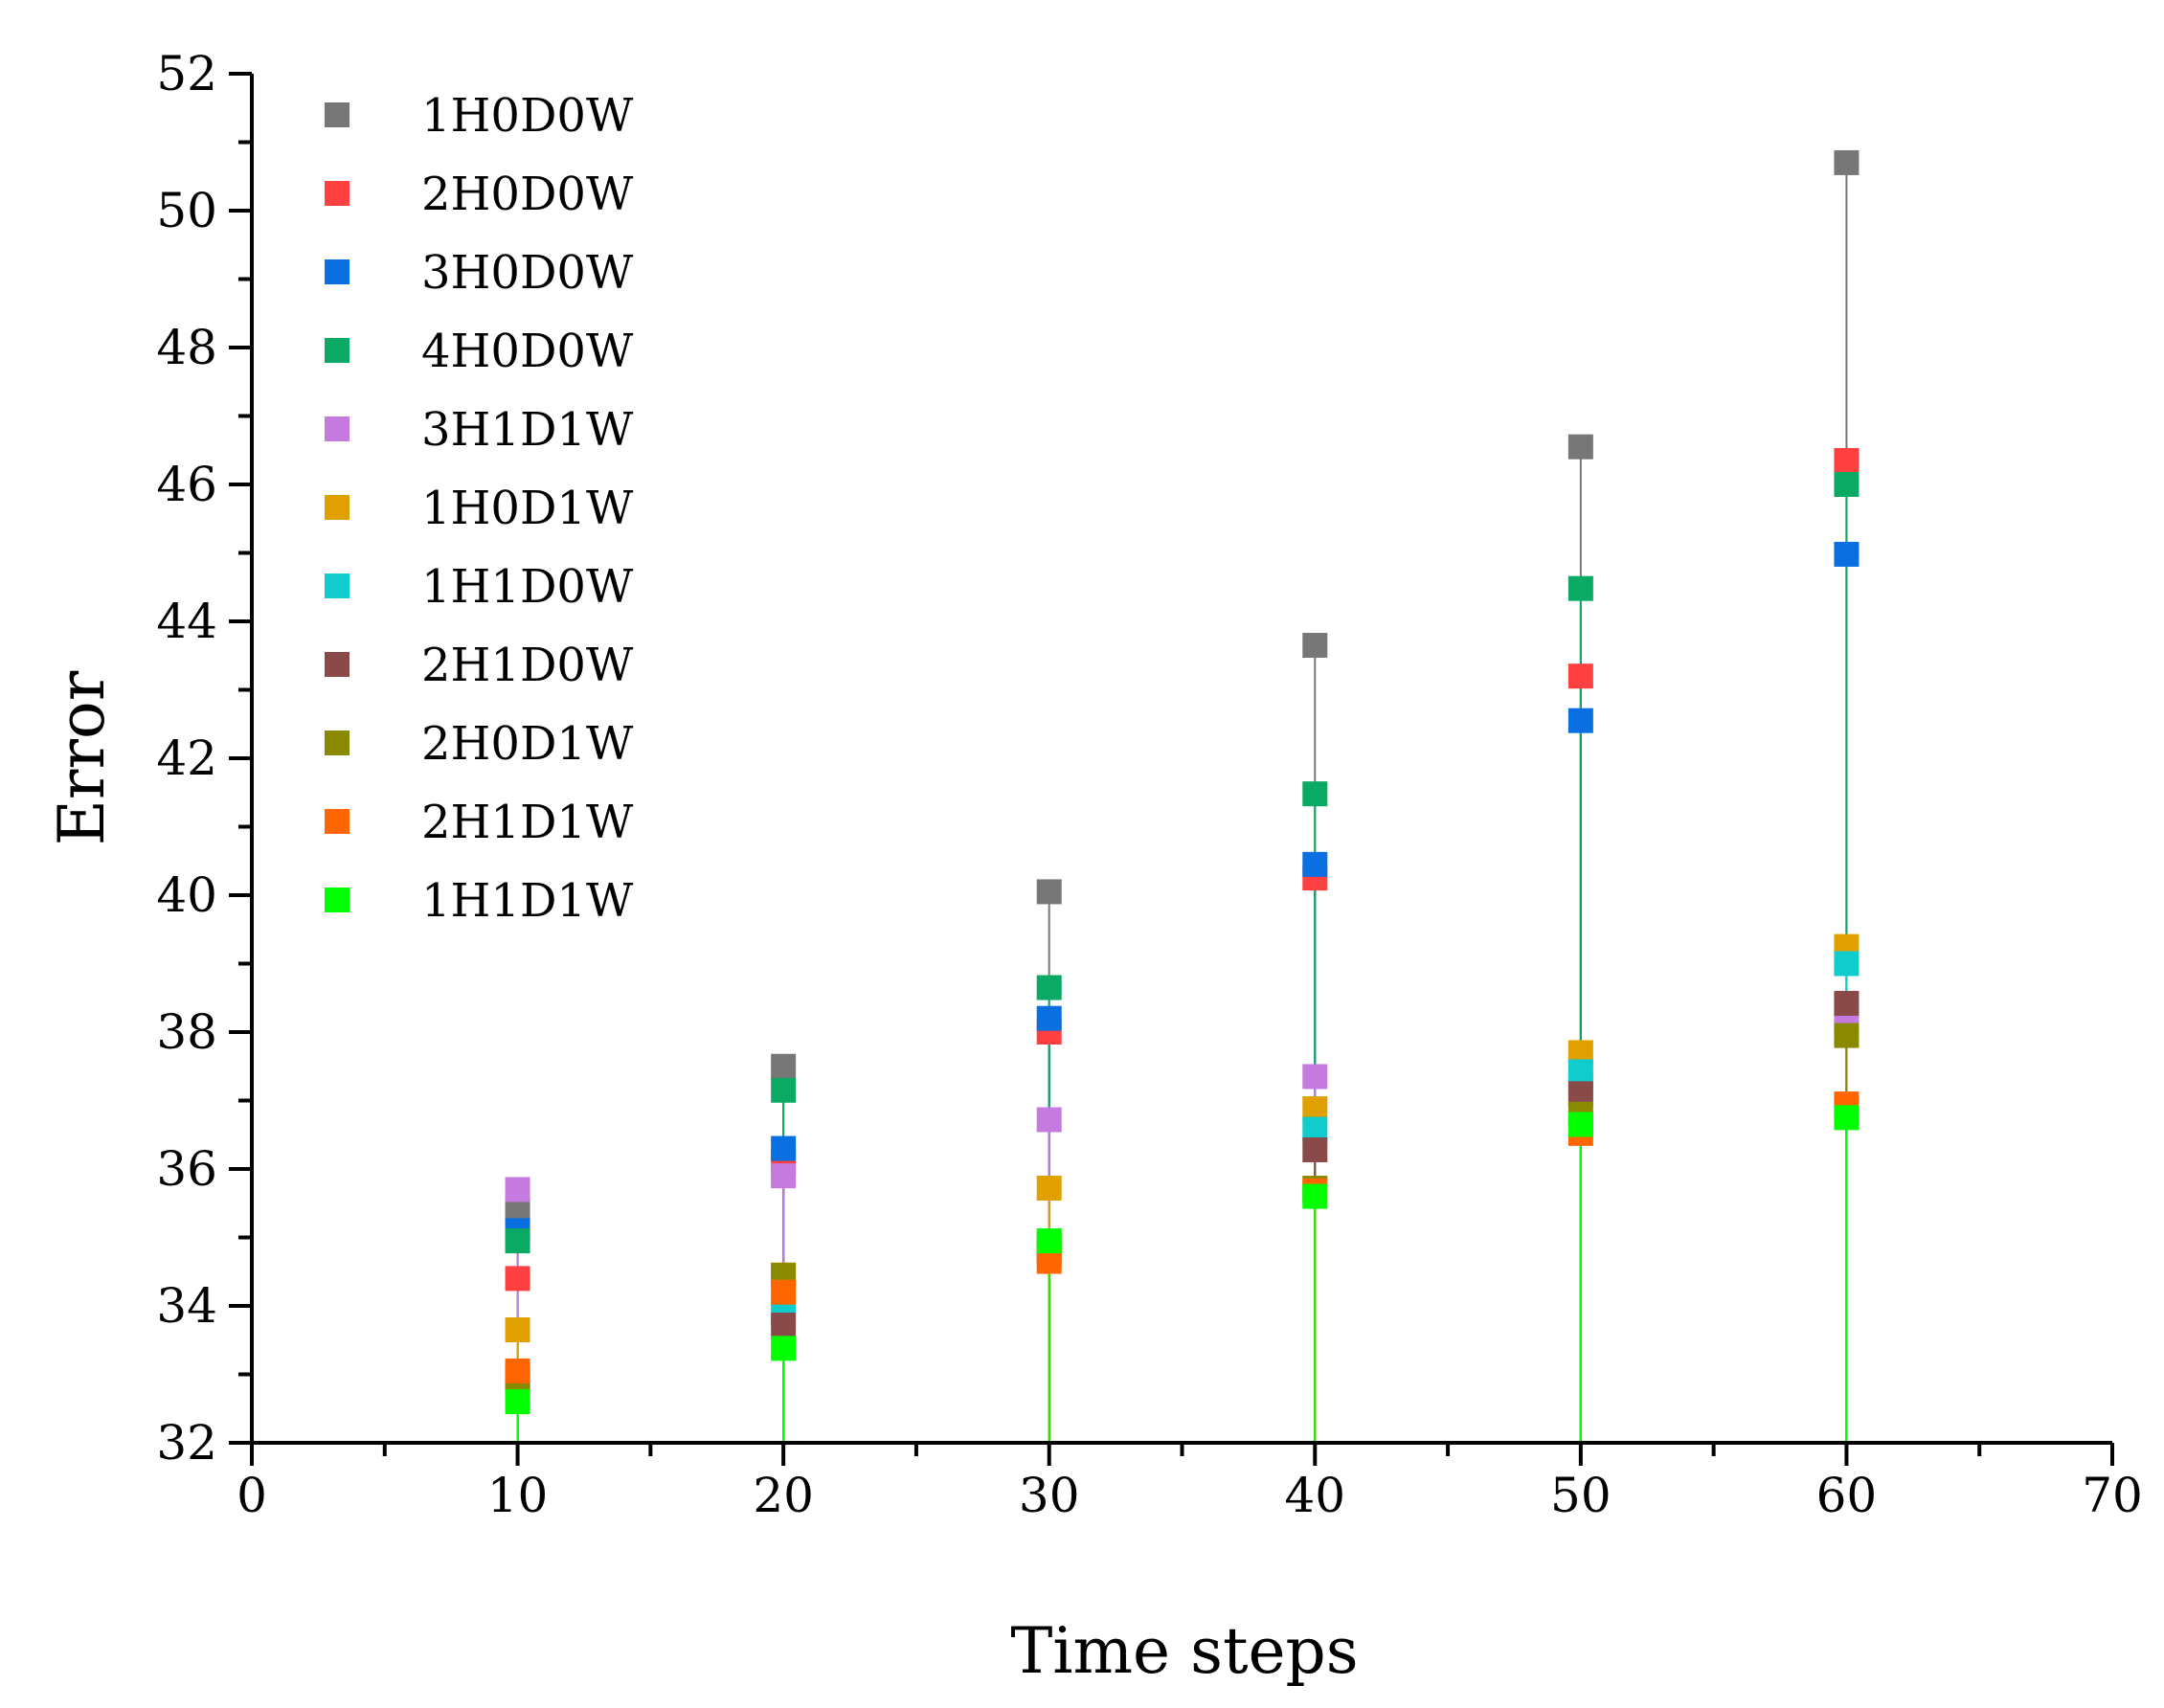 This screenshot has height=1708, width=2164. I want to click on x-tick-label-20: 20, so click(783, 1495).